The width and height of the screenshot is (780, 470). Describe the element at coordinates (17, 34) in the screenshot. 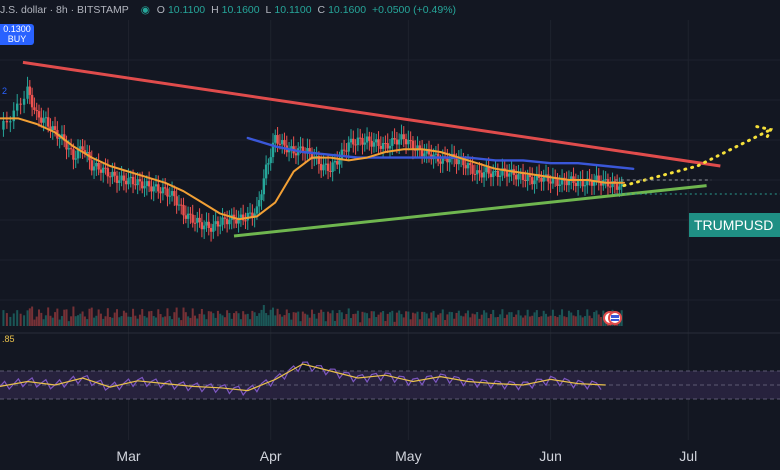

I see `buy-price-button: 0.1300 BUY` at that location.